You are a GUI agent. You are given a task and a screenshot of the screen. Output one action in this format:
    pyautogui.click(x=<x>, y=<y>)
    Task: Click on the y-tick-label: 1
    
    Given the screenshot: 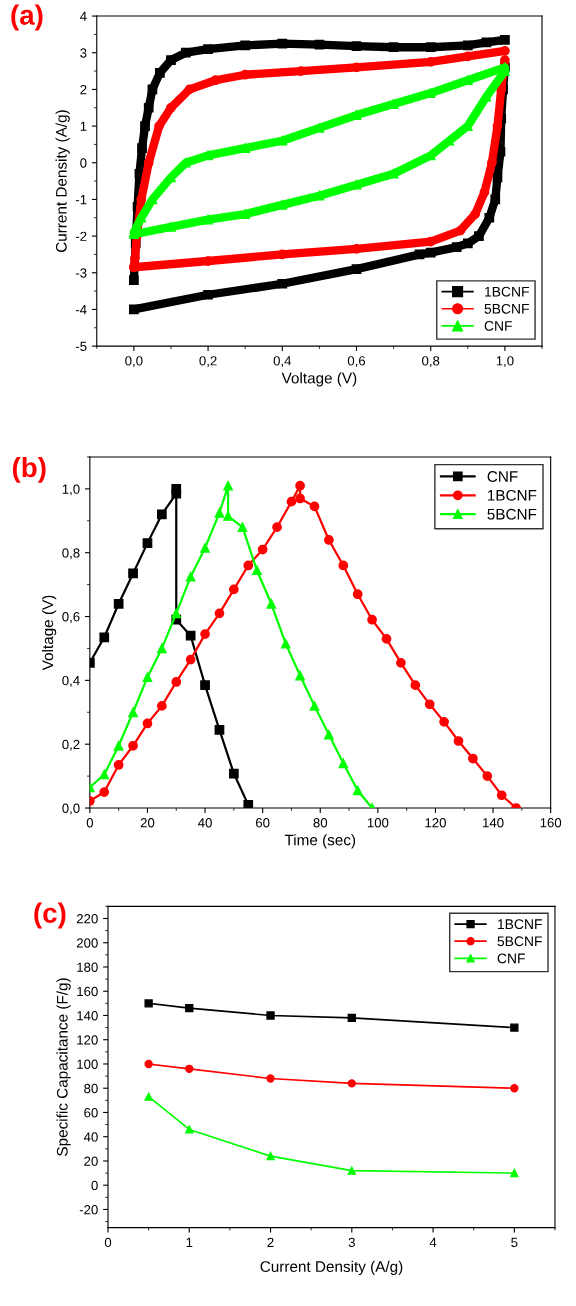 What is the action you would take?
    pyautogui.click(x=83, y=126)
    